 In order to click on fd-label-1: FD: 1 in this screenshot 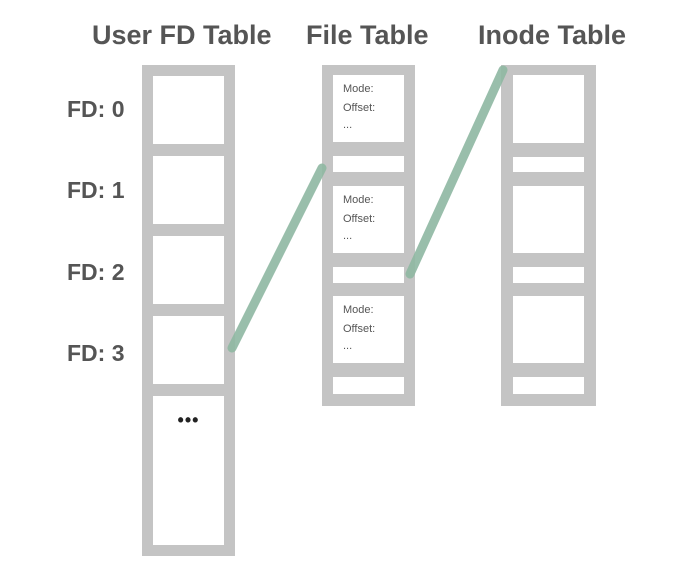, I will do `click(96, 190)`.